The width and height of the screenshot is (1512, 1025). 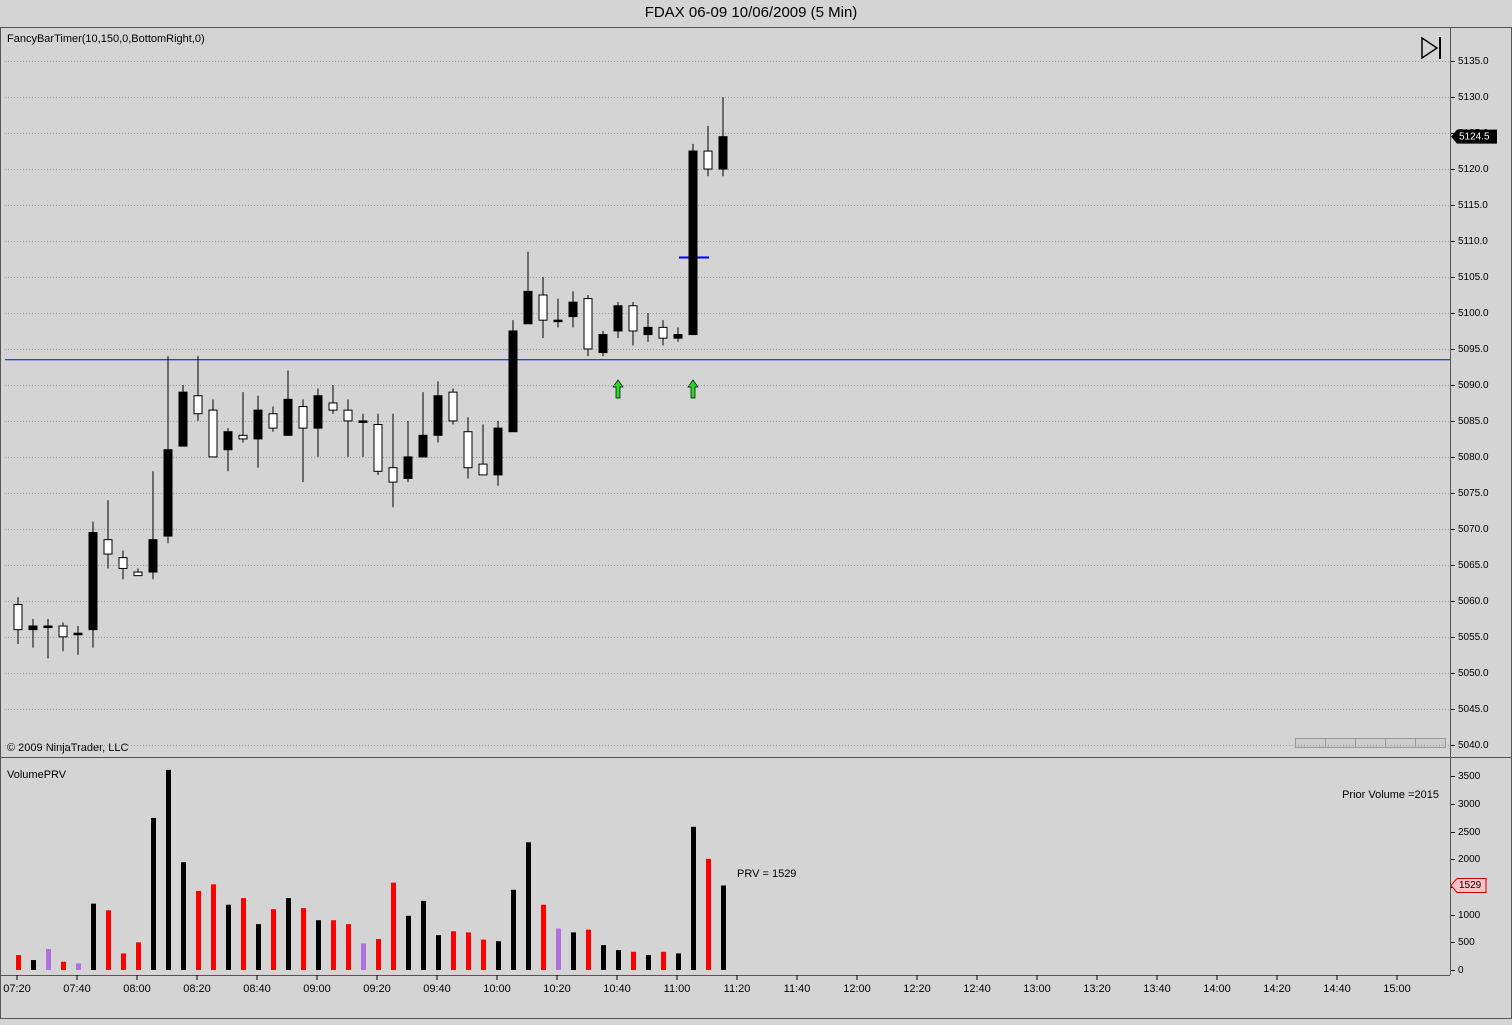 What do you see at coordinates (67, 748) in the screenshot?
I see `copyright: © 2009 NinjaTrader, LLC` at bounding box center [67, 748].